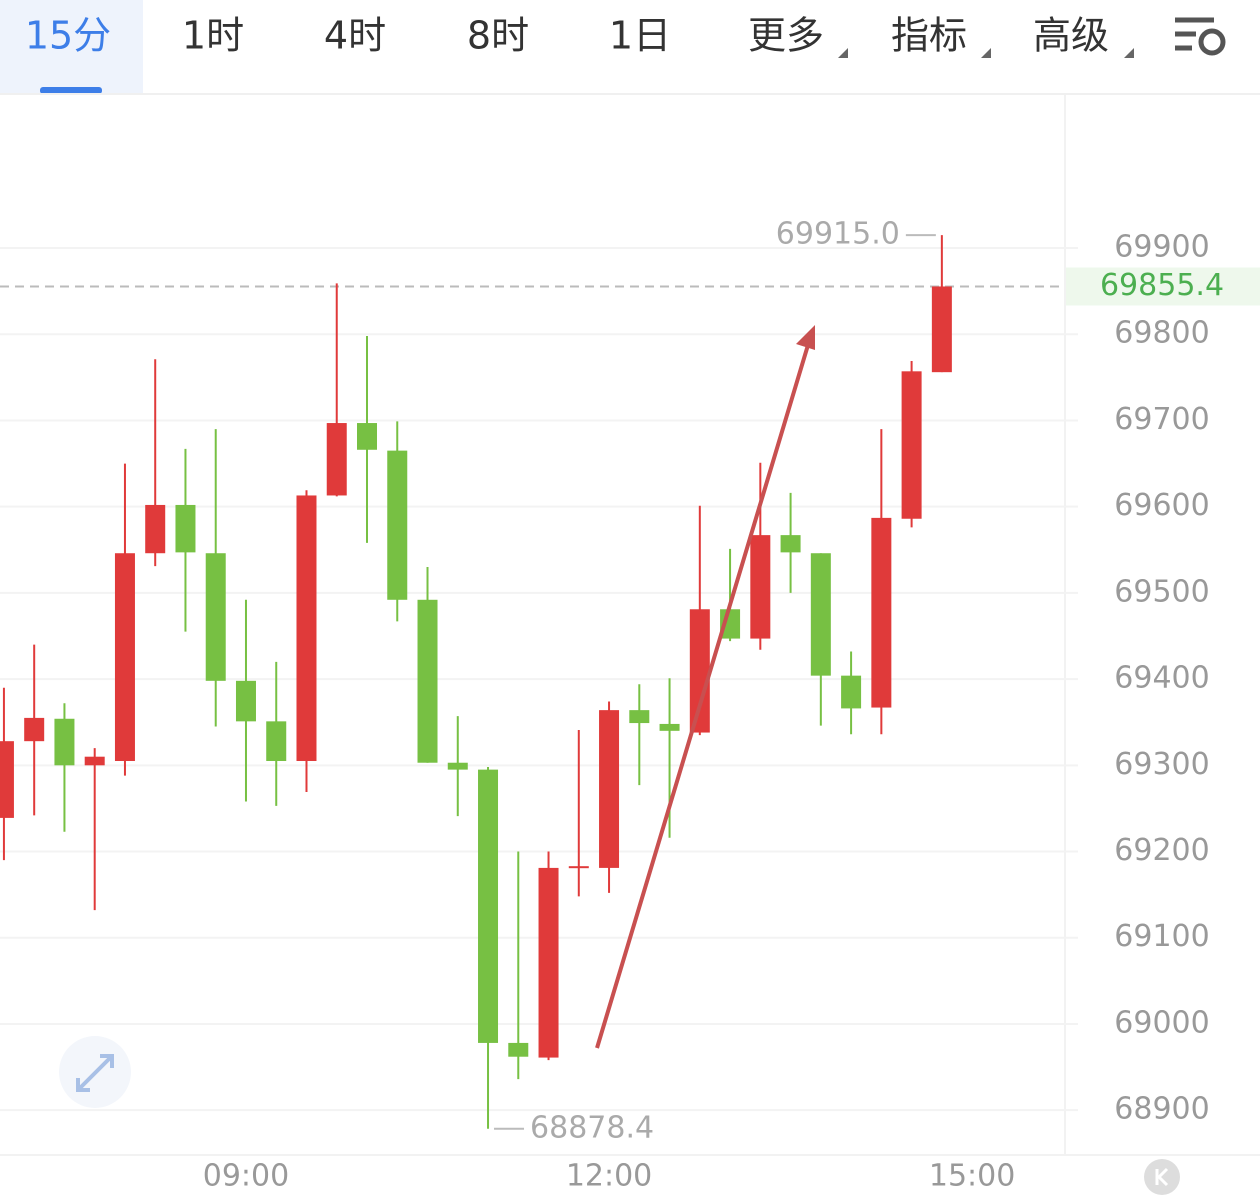 The height and width of the screenshot is (1204, 1260). I want to click on drawn-arrow-head, so click(805, 337).